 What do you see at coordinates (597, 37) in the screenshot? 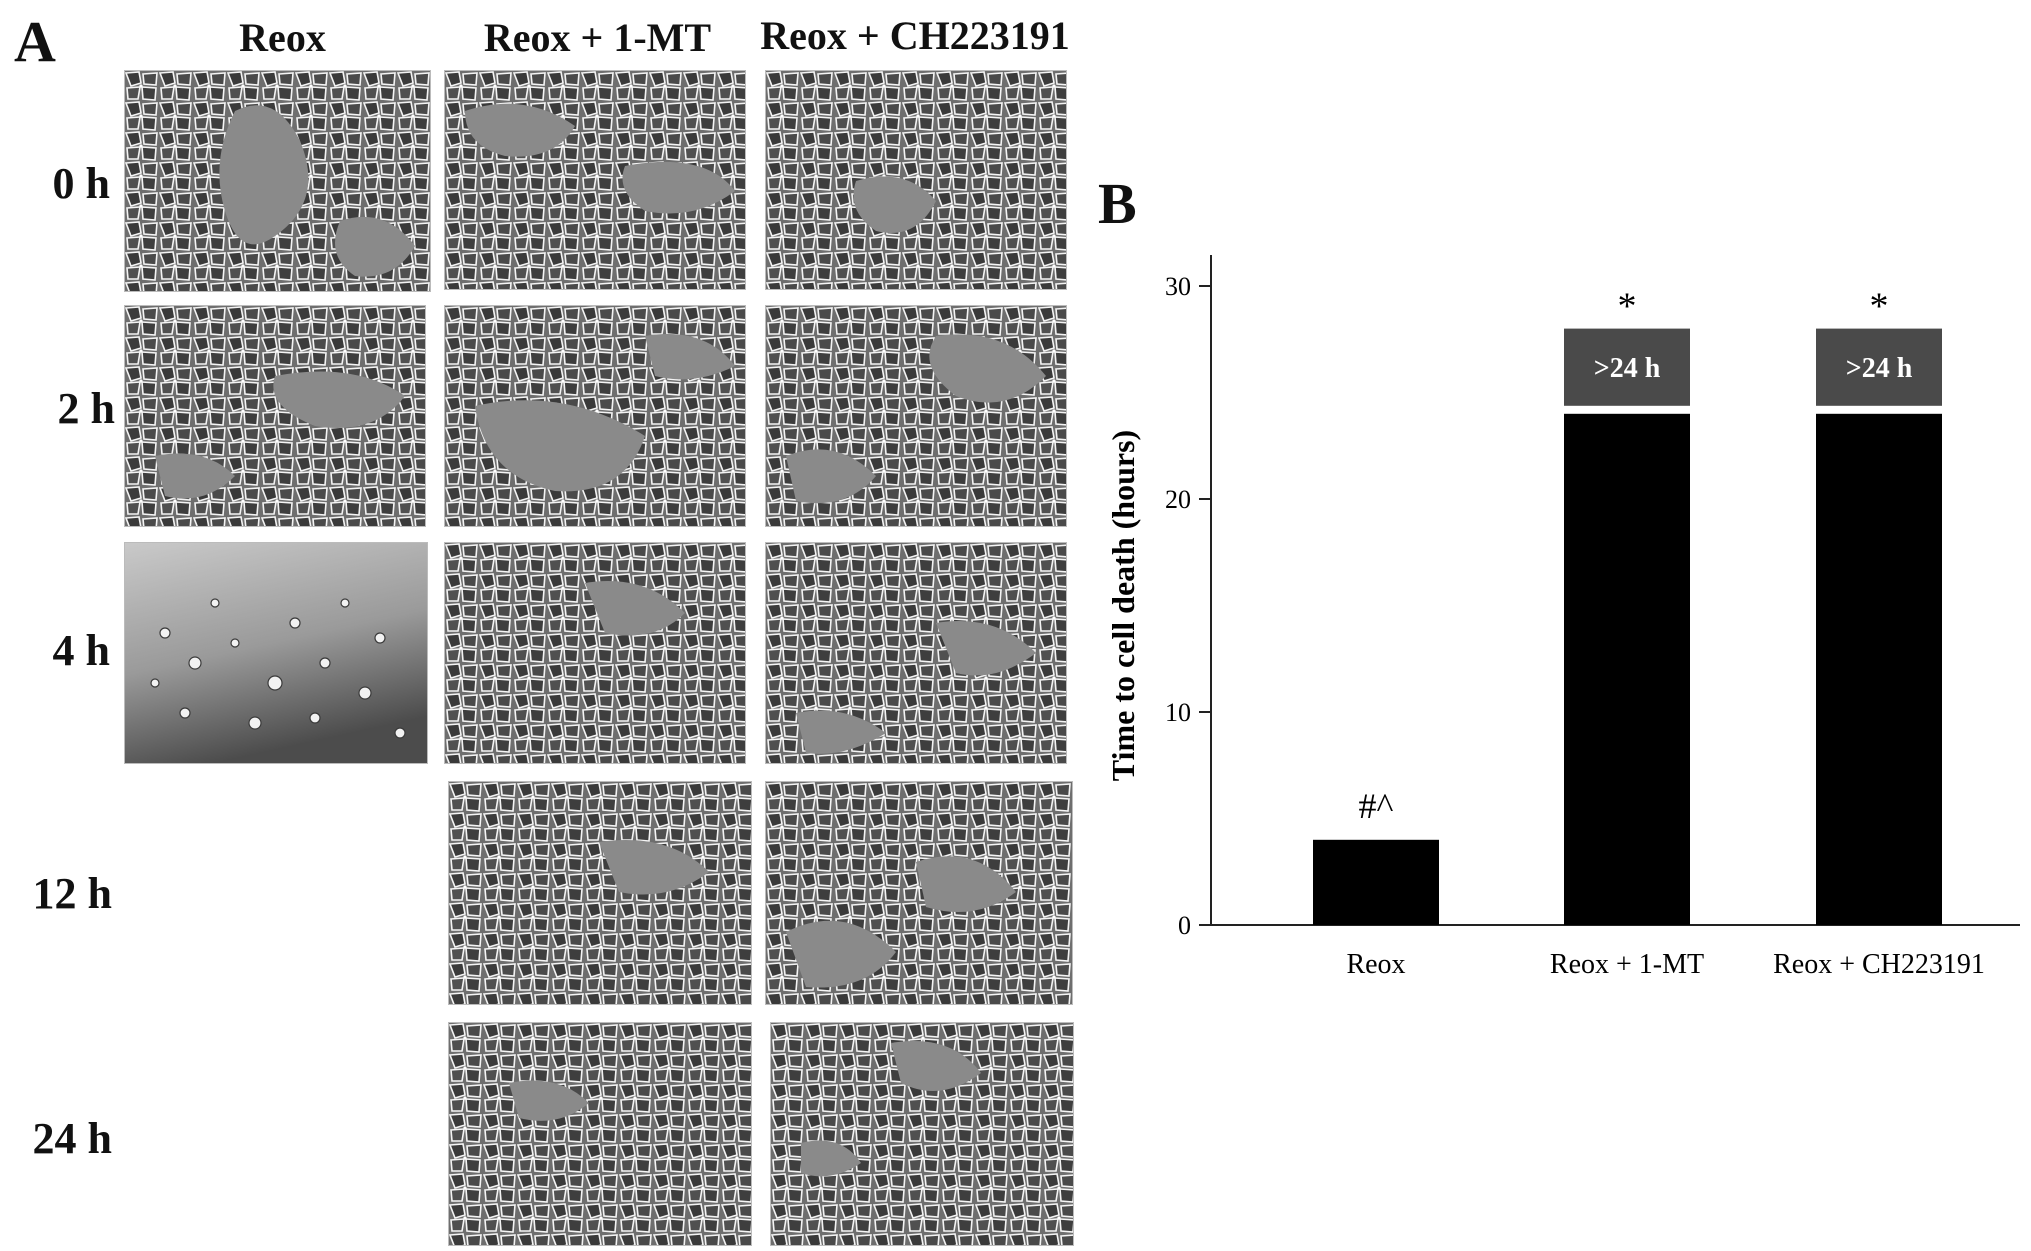
I see `column-header-reox-1mt: Reox + 1-MT` at bounding box center [597, 37].